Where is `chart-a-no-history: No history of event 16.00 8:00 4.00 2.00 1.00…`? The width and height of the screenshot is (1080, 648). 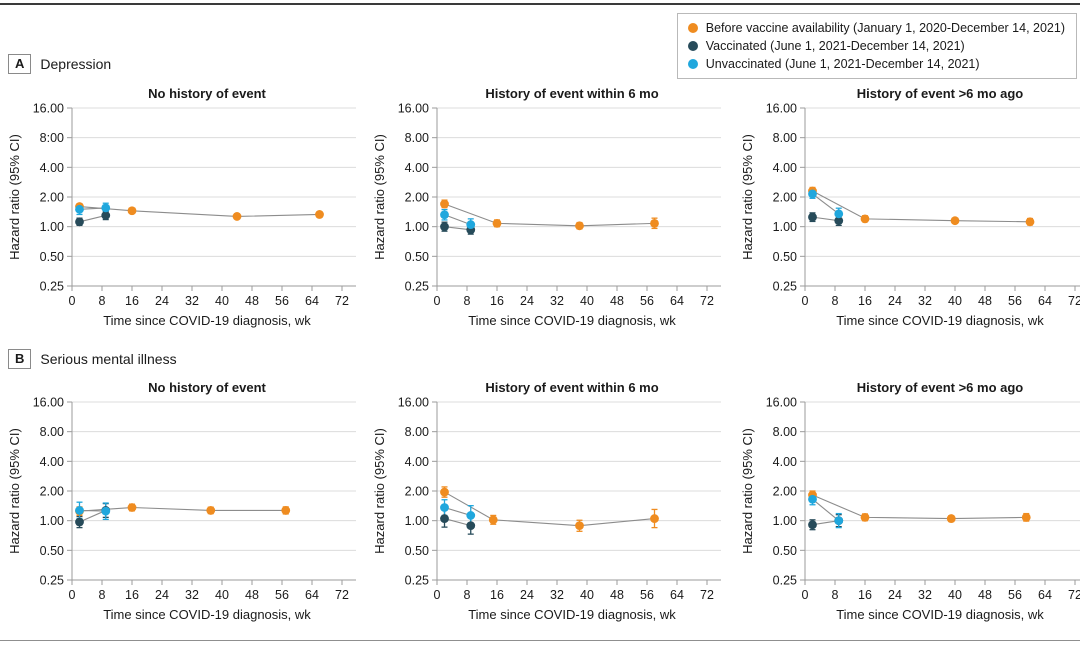
chart-a-no-history: No history of event 16.00 8:00 4.00 2.00 1.00… is located at coordinates (181, 207).